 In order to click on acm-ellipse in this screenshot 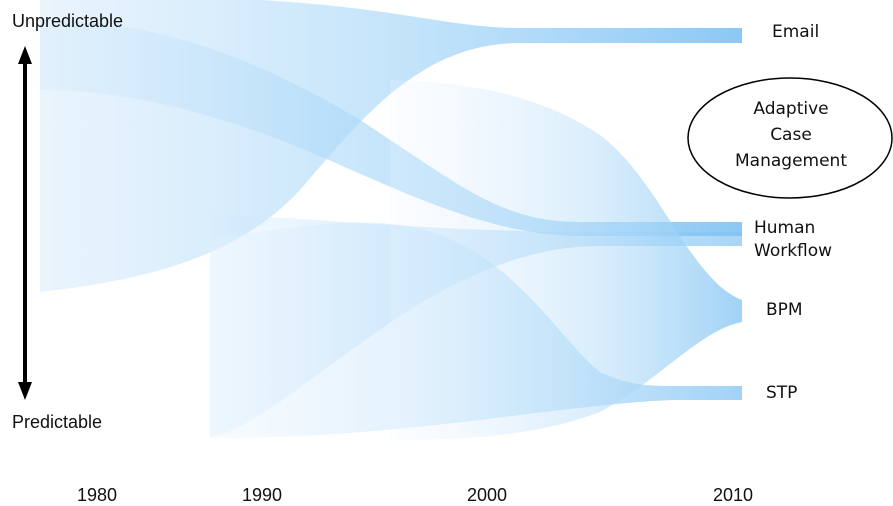, I will do `click(790, 138)`.